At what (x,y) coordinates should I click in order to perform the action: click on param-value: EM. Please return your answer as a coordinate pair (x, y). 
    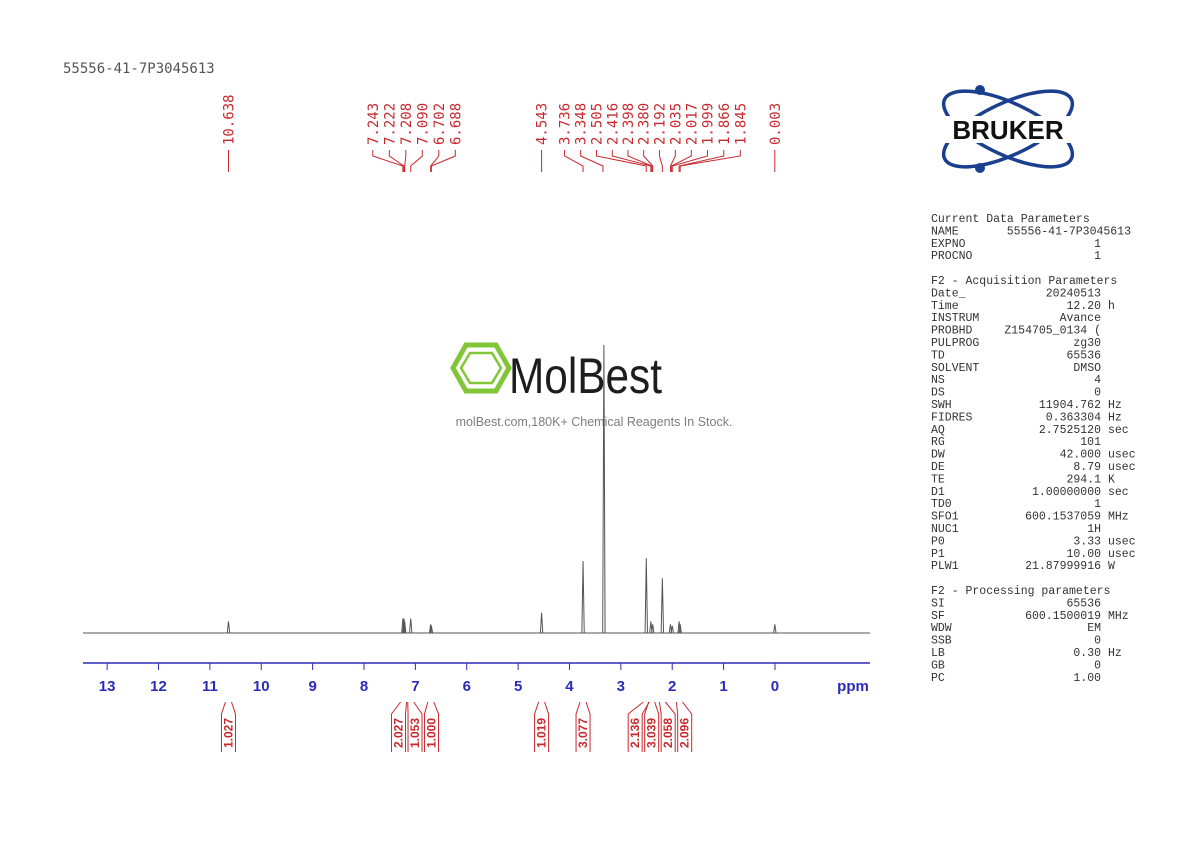
    Looking at the image, I should click on (1094, 628).